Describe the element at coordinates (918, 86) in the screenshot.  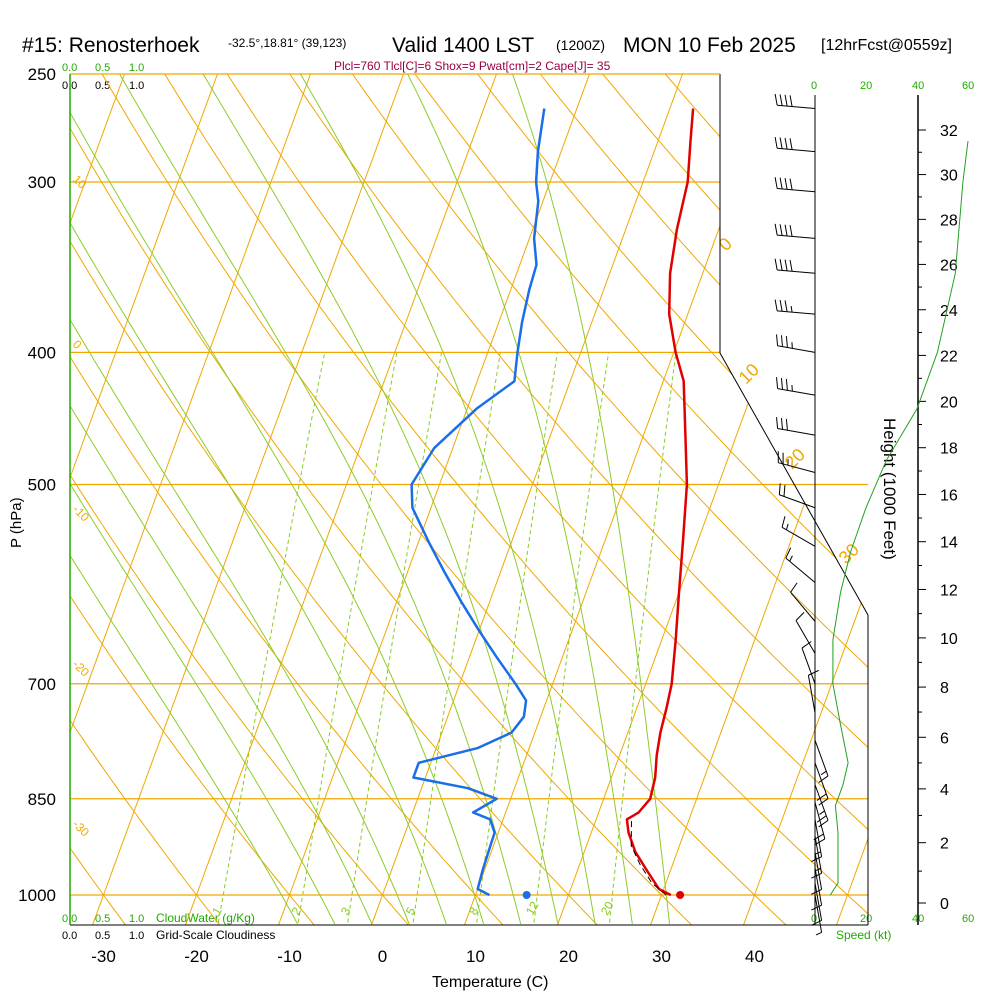
I see `wind-speed-tick-top-2: 40` at that location.